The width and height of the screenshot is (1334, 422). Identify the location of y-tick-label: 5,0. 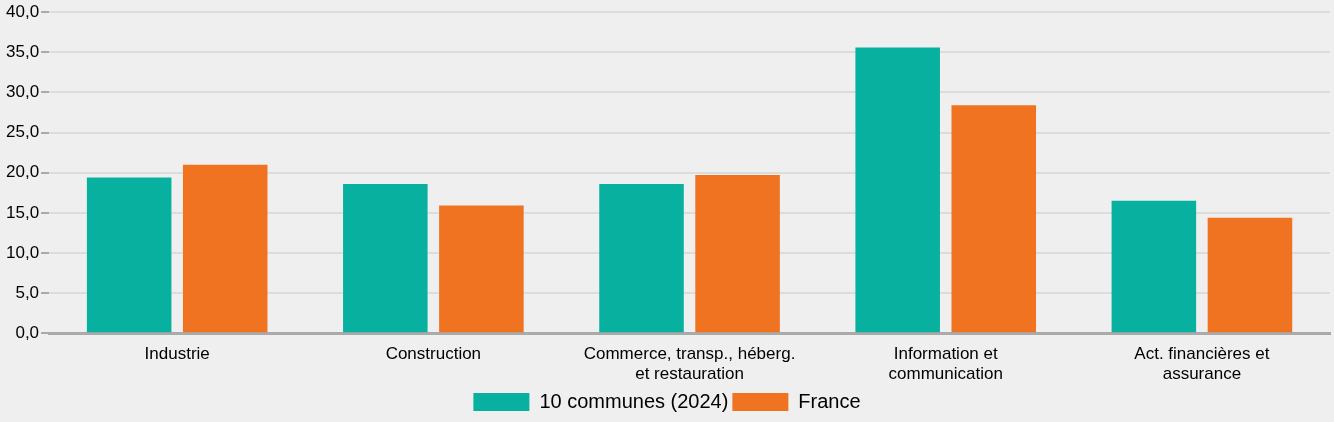
(27, 292).